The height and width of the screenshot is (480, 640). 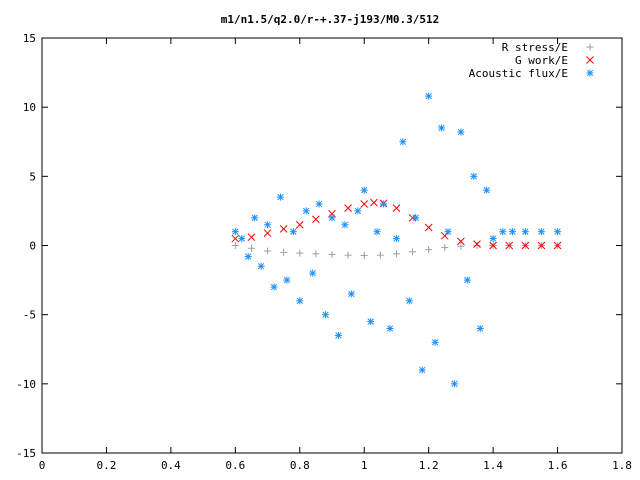 What do you see at coordinates (518, 73) in the screenshot?
I see `legend-label: Acoustic flux/E` at bounding box center [518, 73].